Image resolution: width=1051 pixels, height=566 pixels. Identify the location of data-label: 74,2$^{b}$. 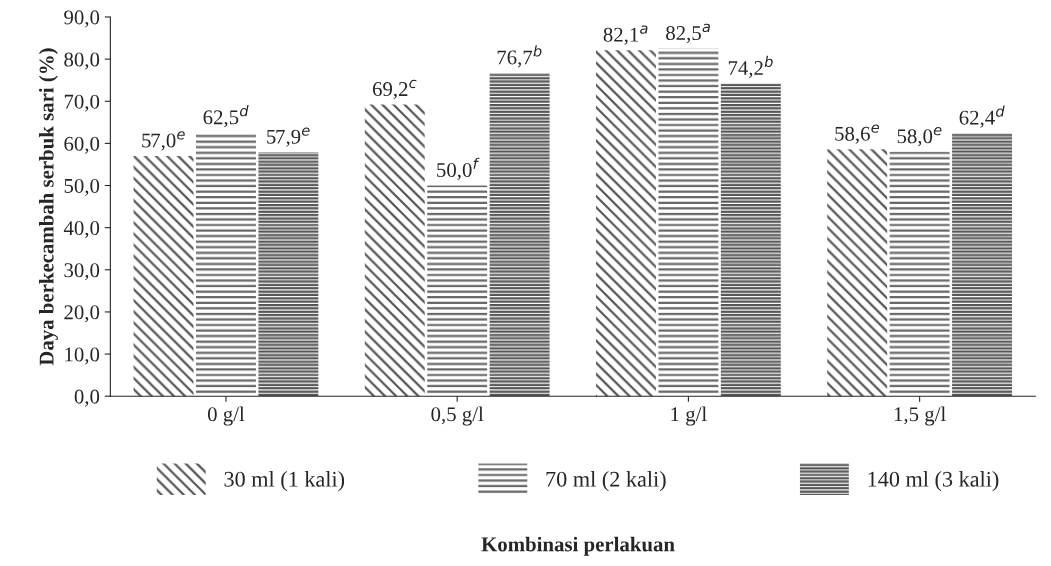
(750, 67).